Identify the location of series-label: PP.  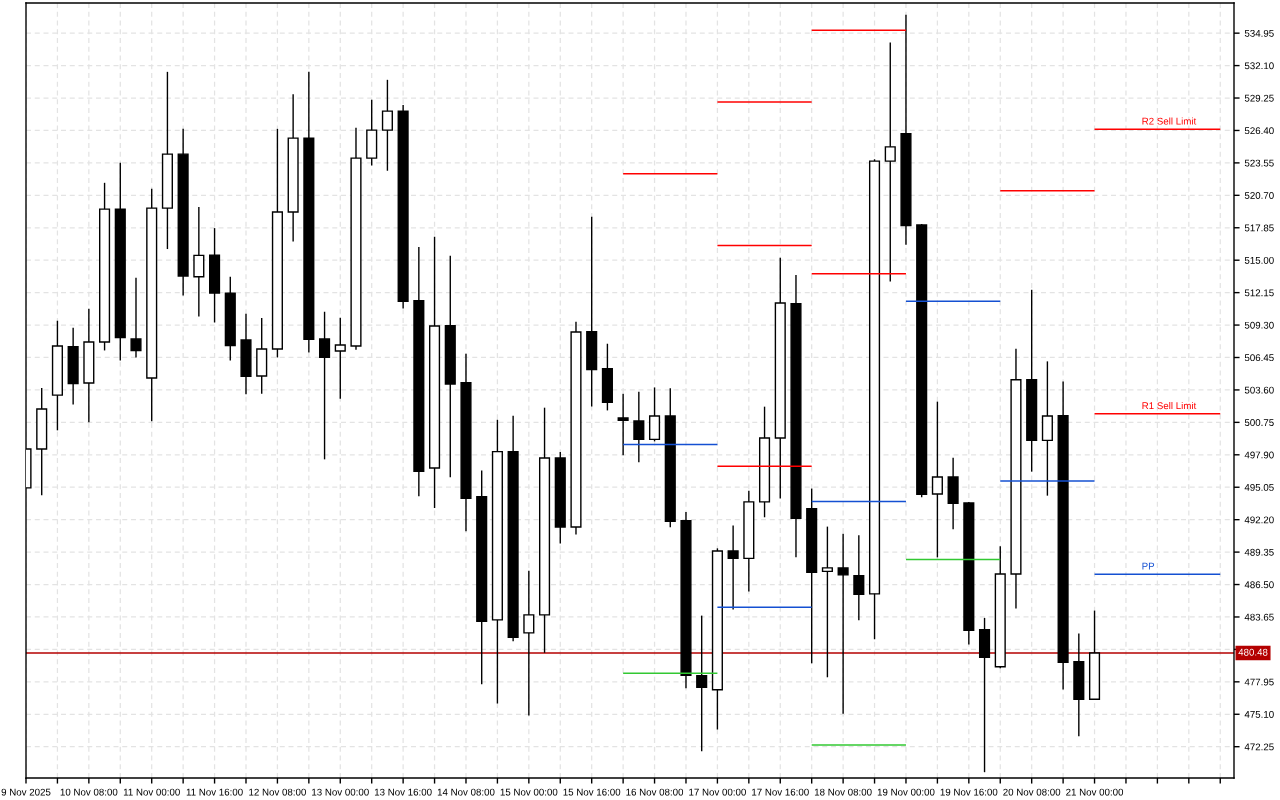
(1148, 566).